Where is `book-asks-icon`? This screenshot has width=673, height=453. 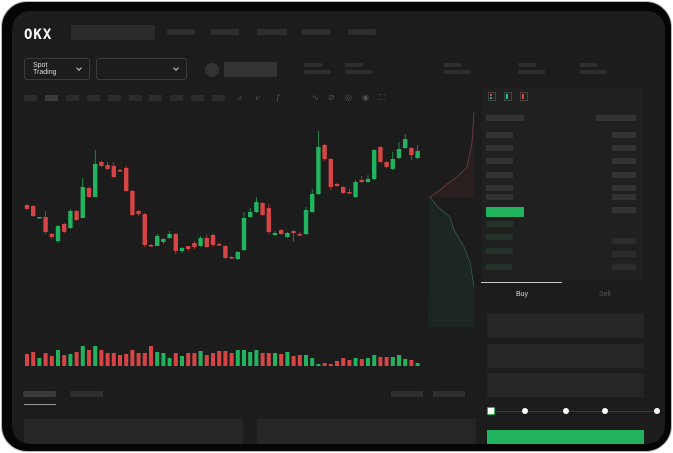 book-asks-icon is located at coordinates (524, 96).